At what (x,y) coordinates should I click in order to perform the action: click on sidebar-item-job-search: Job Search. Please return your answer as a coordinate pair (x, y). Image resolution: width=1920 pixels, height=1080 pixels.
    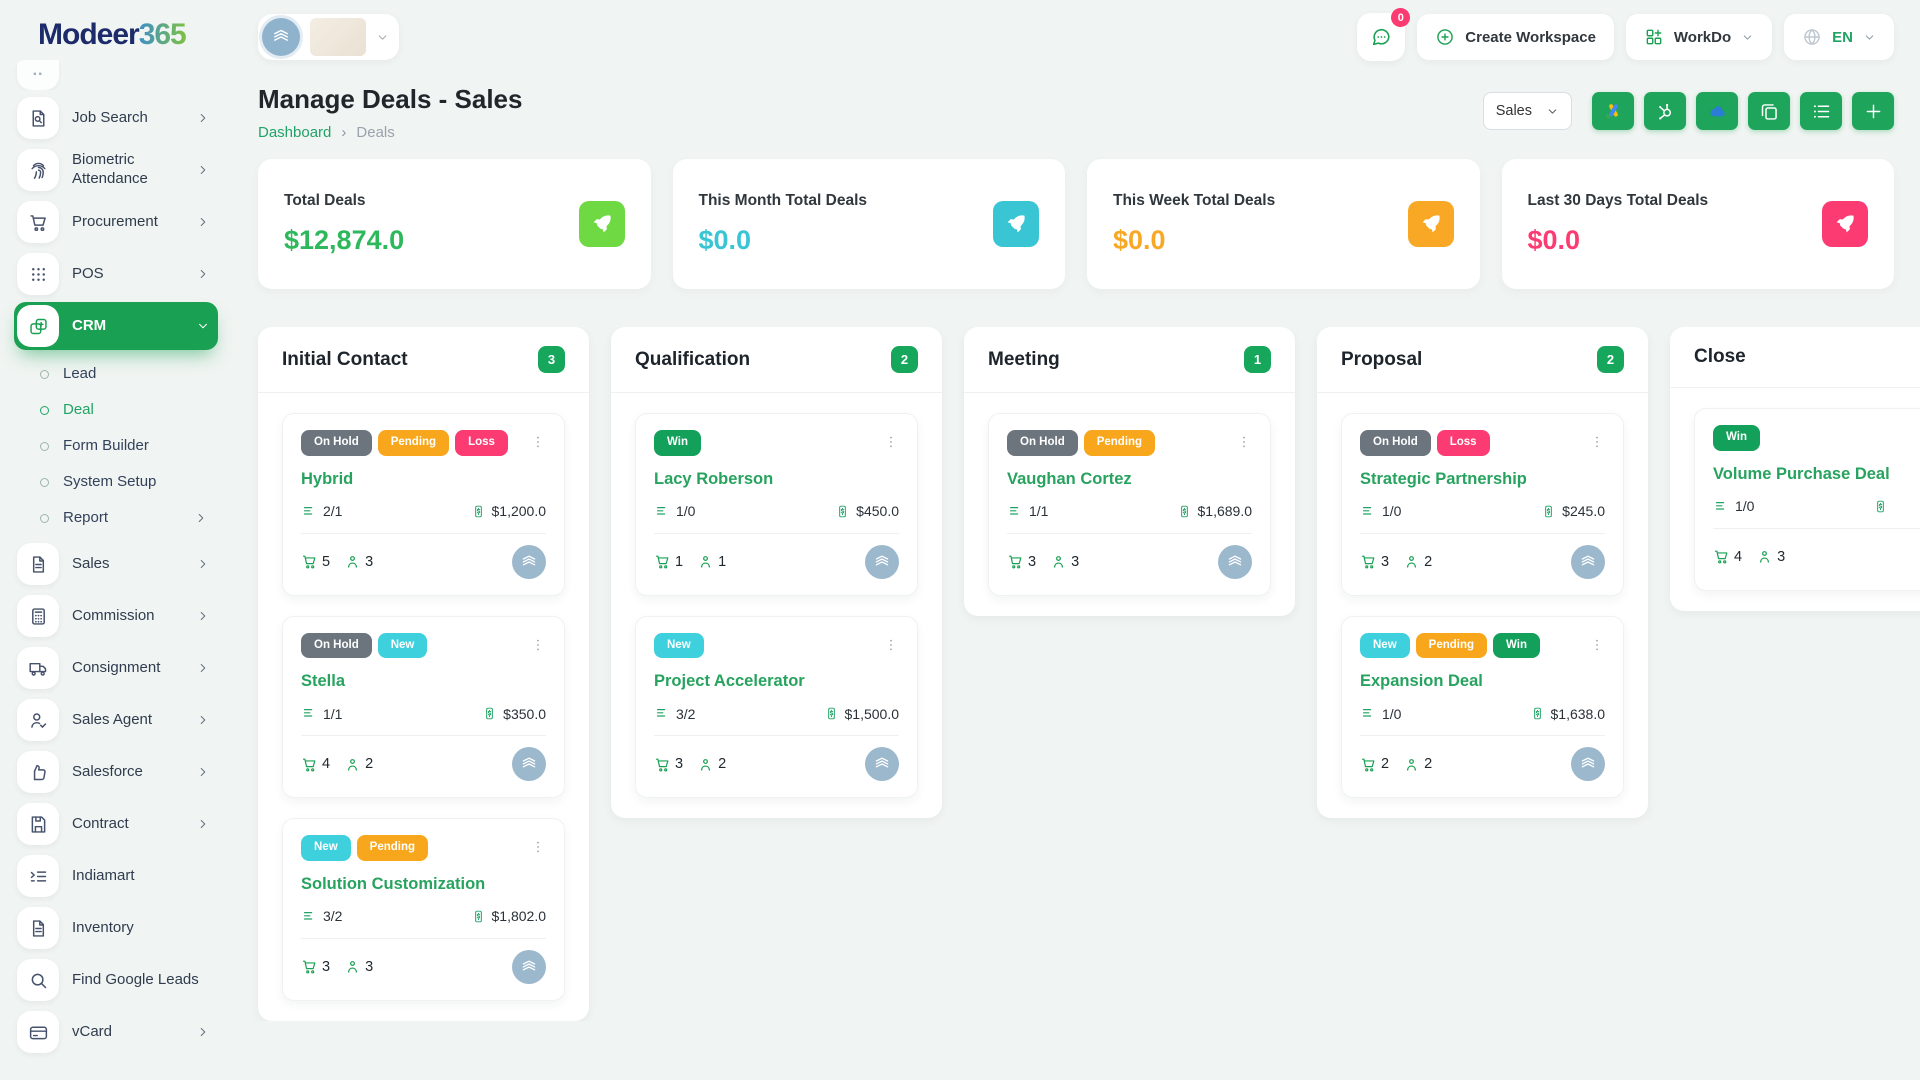
    Looking at the image, I should click on (116, 118).